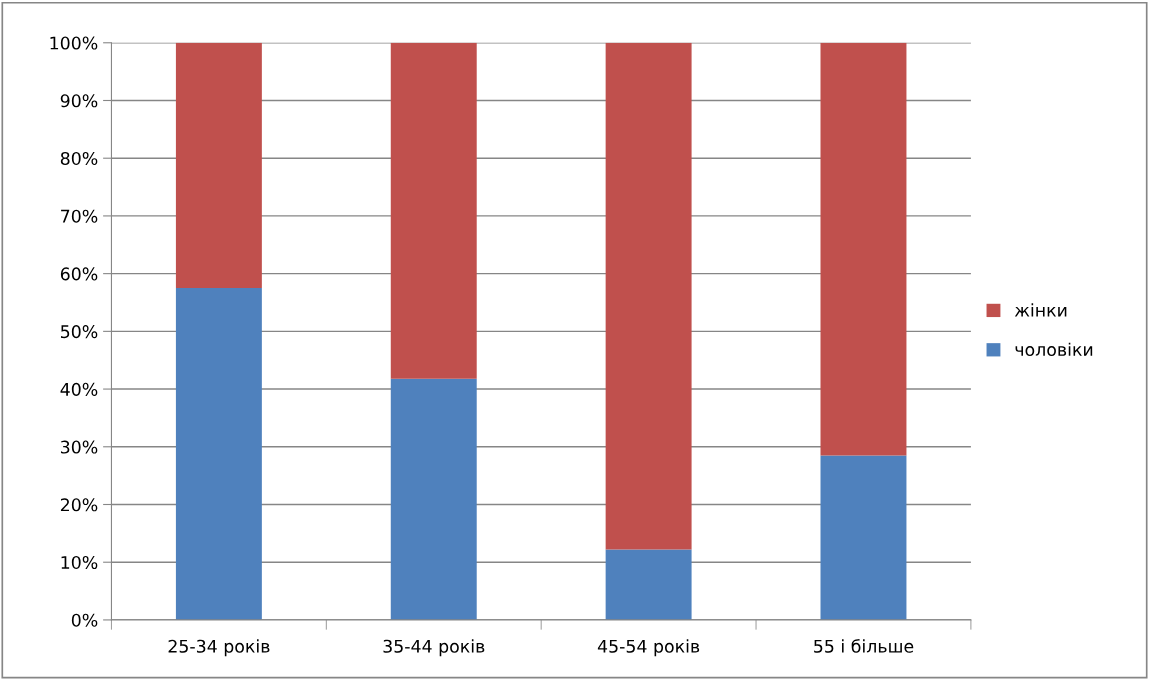 Image resolution: width=1149 pixels, height=679 pixels. What do you see at coordinates (219, 648) in the screenshot?
I see `x-tick-label: 25-34 років` at bounding box center [219, 648].